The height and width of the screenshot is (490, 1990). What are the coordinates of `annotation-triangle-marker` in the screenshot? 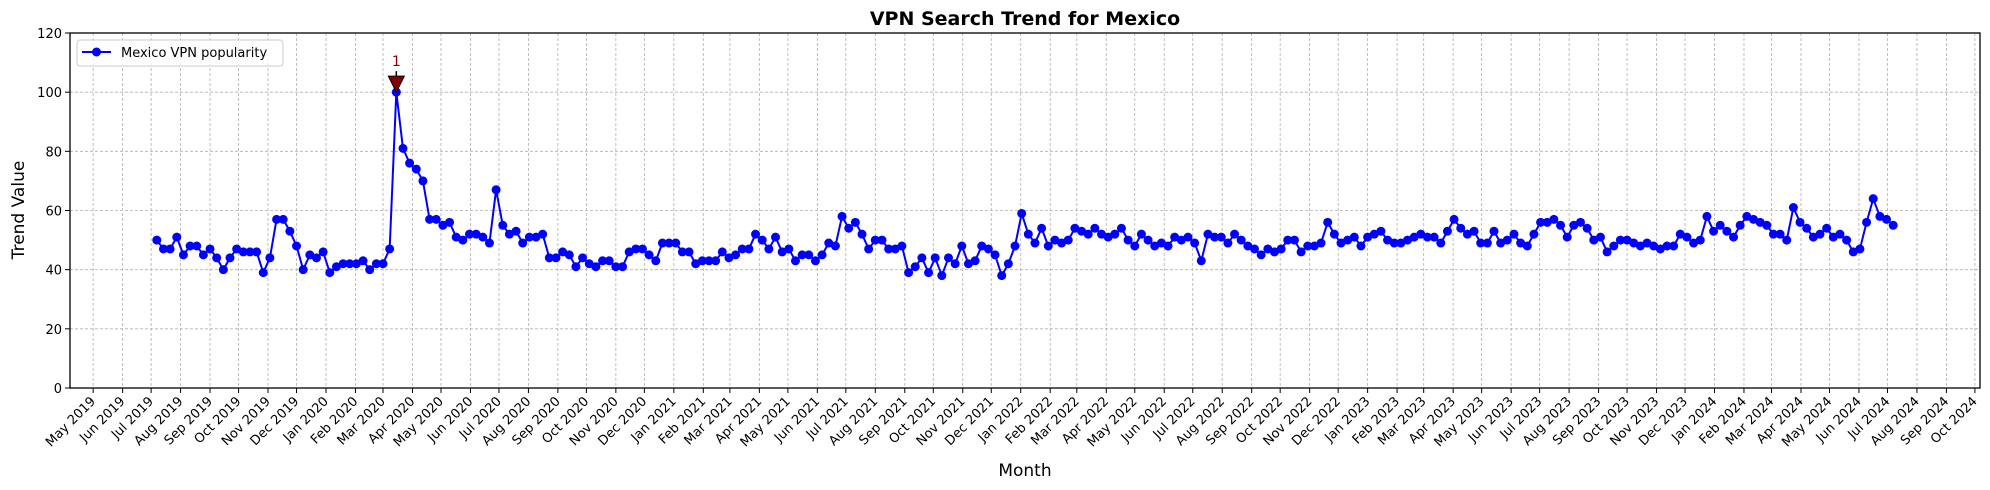 It's located at (396, 84).